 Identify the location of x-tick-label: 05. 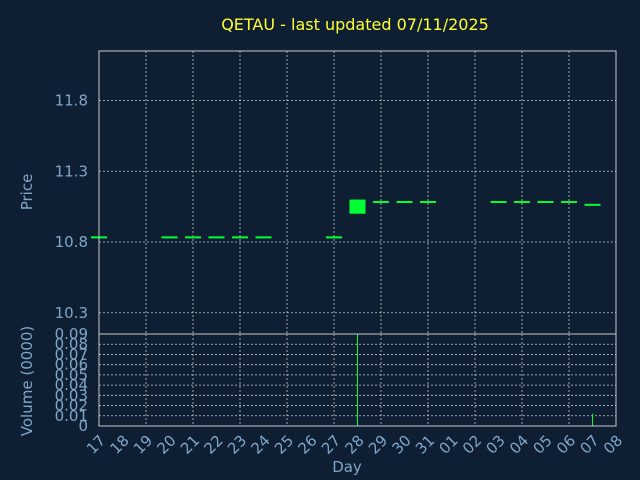
(543, 445).